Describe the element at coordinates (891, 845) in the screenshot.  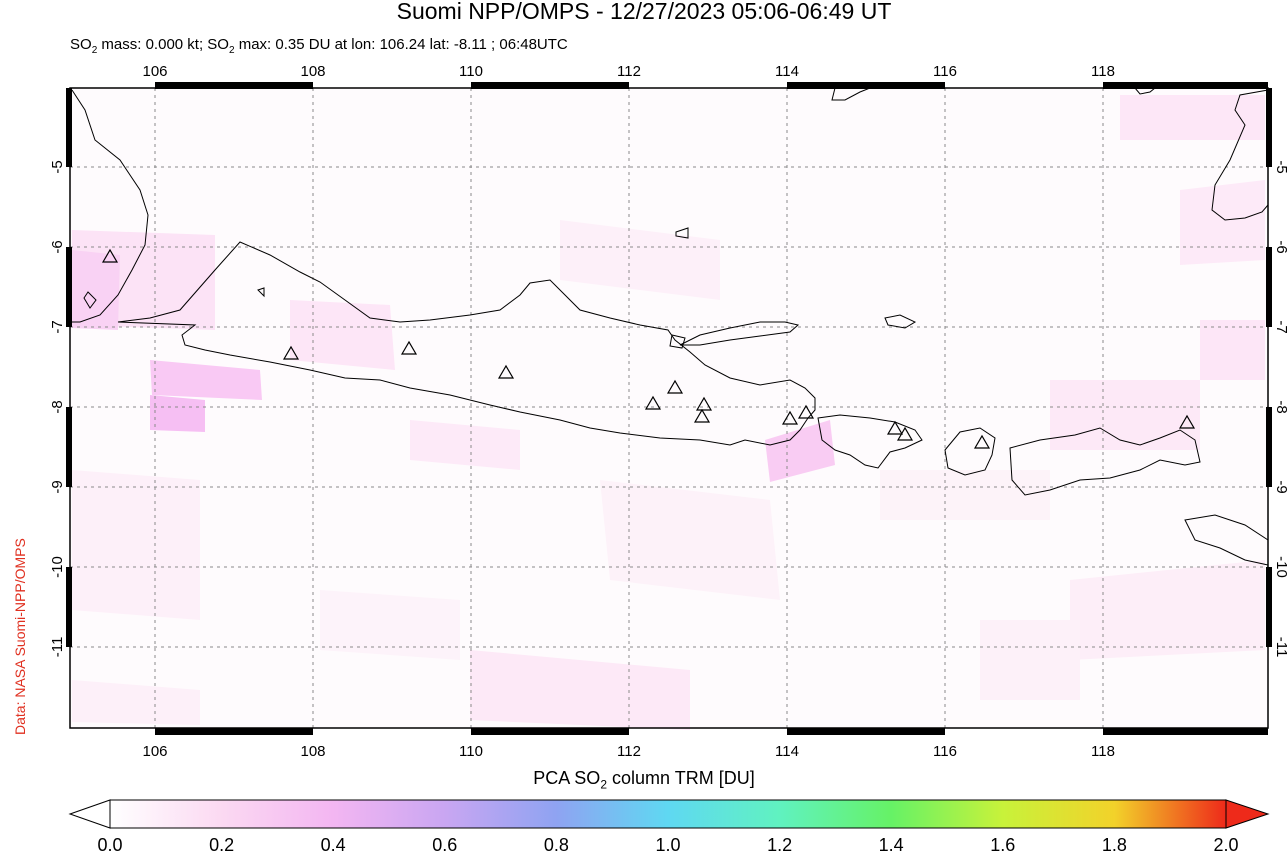
I see `colorbar-tick: 1.4` at that location.